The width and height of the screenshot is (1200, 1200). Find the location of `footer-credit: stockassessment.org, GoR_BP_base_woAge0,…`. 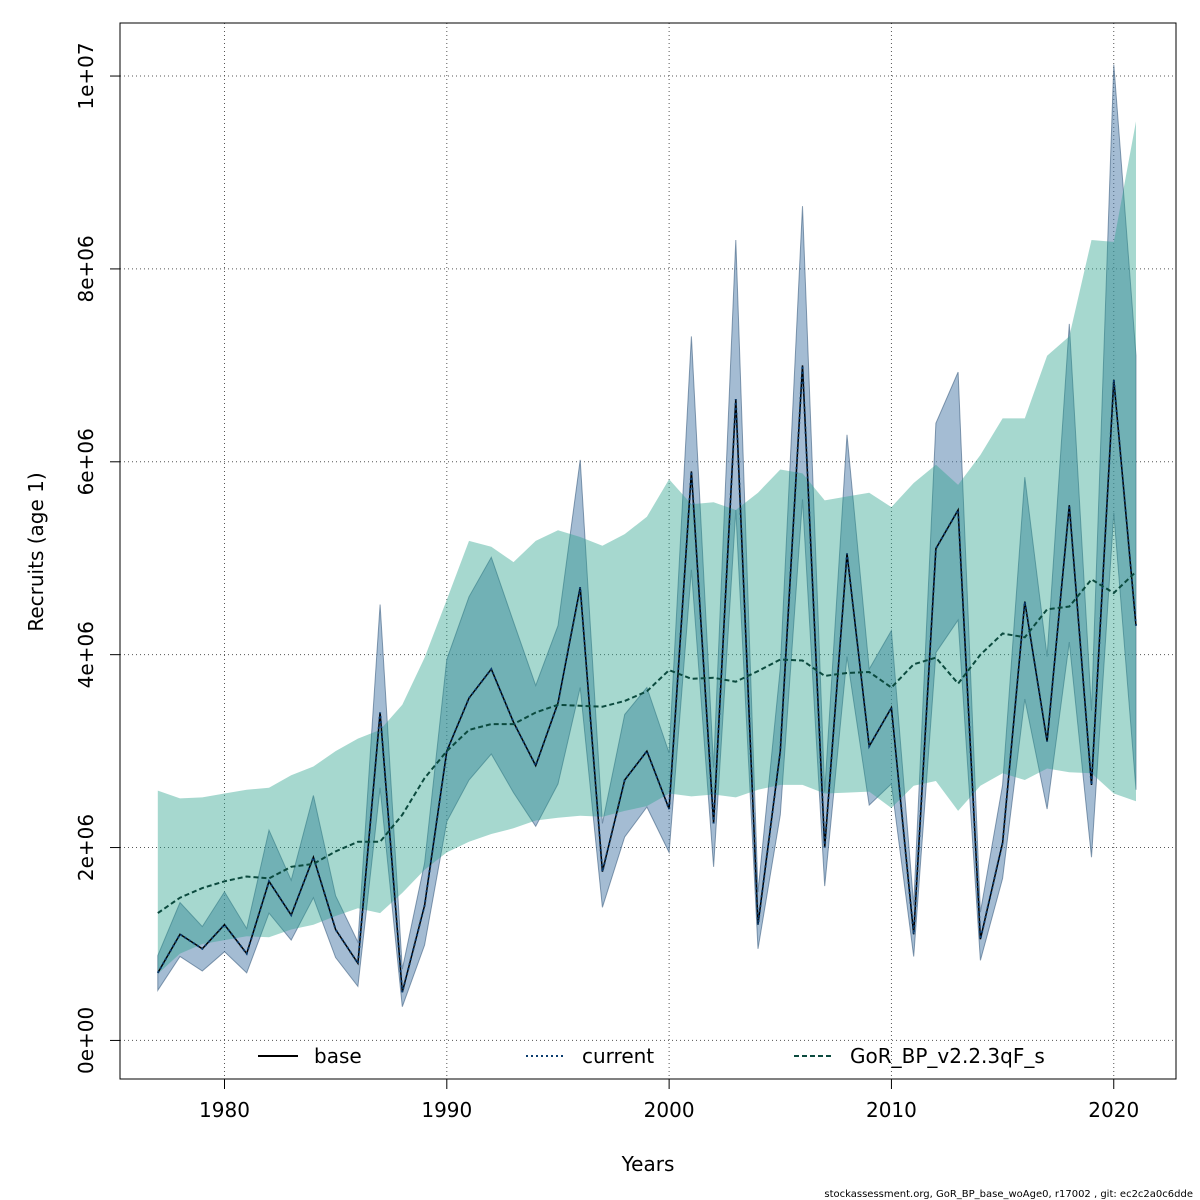

footer-credit: stockassessment.org, GoR_BP_base_woAge0,… is located at coordinates (1008, 1194).